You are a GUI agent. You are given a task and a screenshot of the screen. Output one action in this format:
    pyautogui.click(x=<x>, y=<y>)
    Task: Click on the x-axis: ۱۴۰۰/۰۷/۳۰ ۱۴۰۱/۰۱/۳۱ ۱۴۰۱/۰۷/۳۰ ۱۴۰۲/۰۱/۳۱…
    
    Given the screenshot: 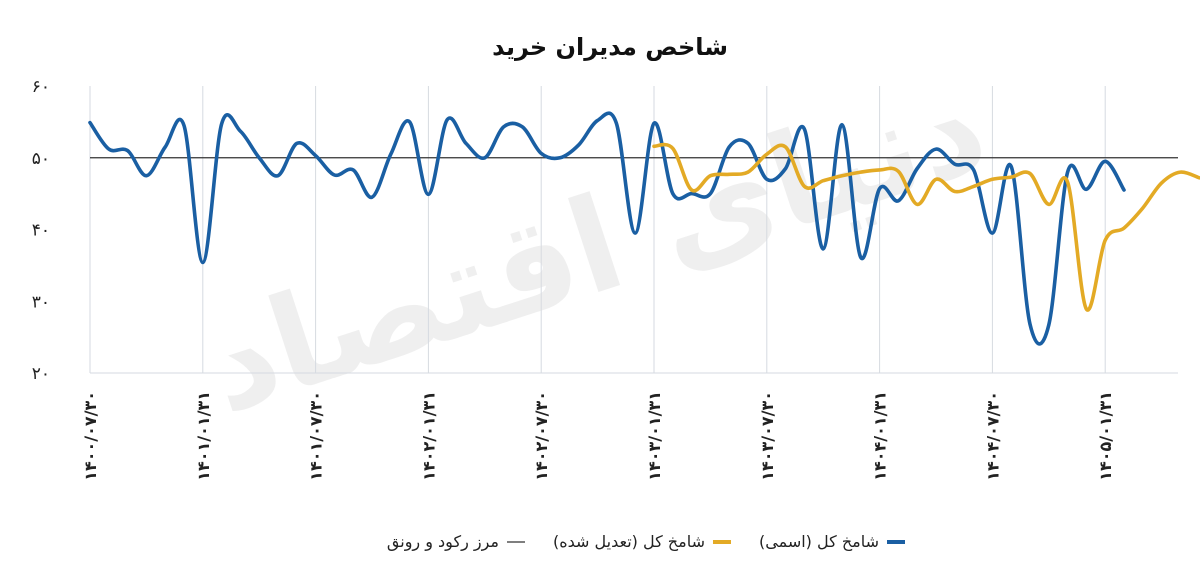 What is the action you would take?
    pyautogui.click(x=598, y=436)
    